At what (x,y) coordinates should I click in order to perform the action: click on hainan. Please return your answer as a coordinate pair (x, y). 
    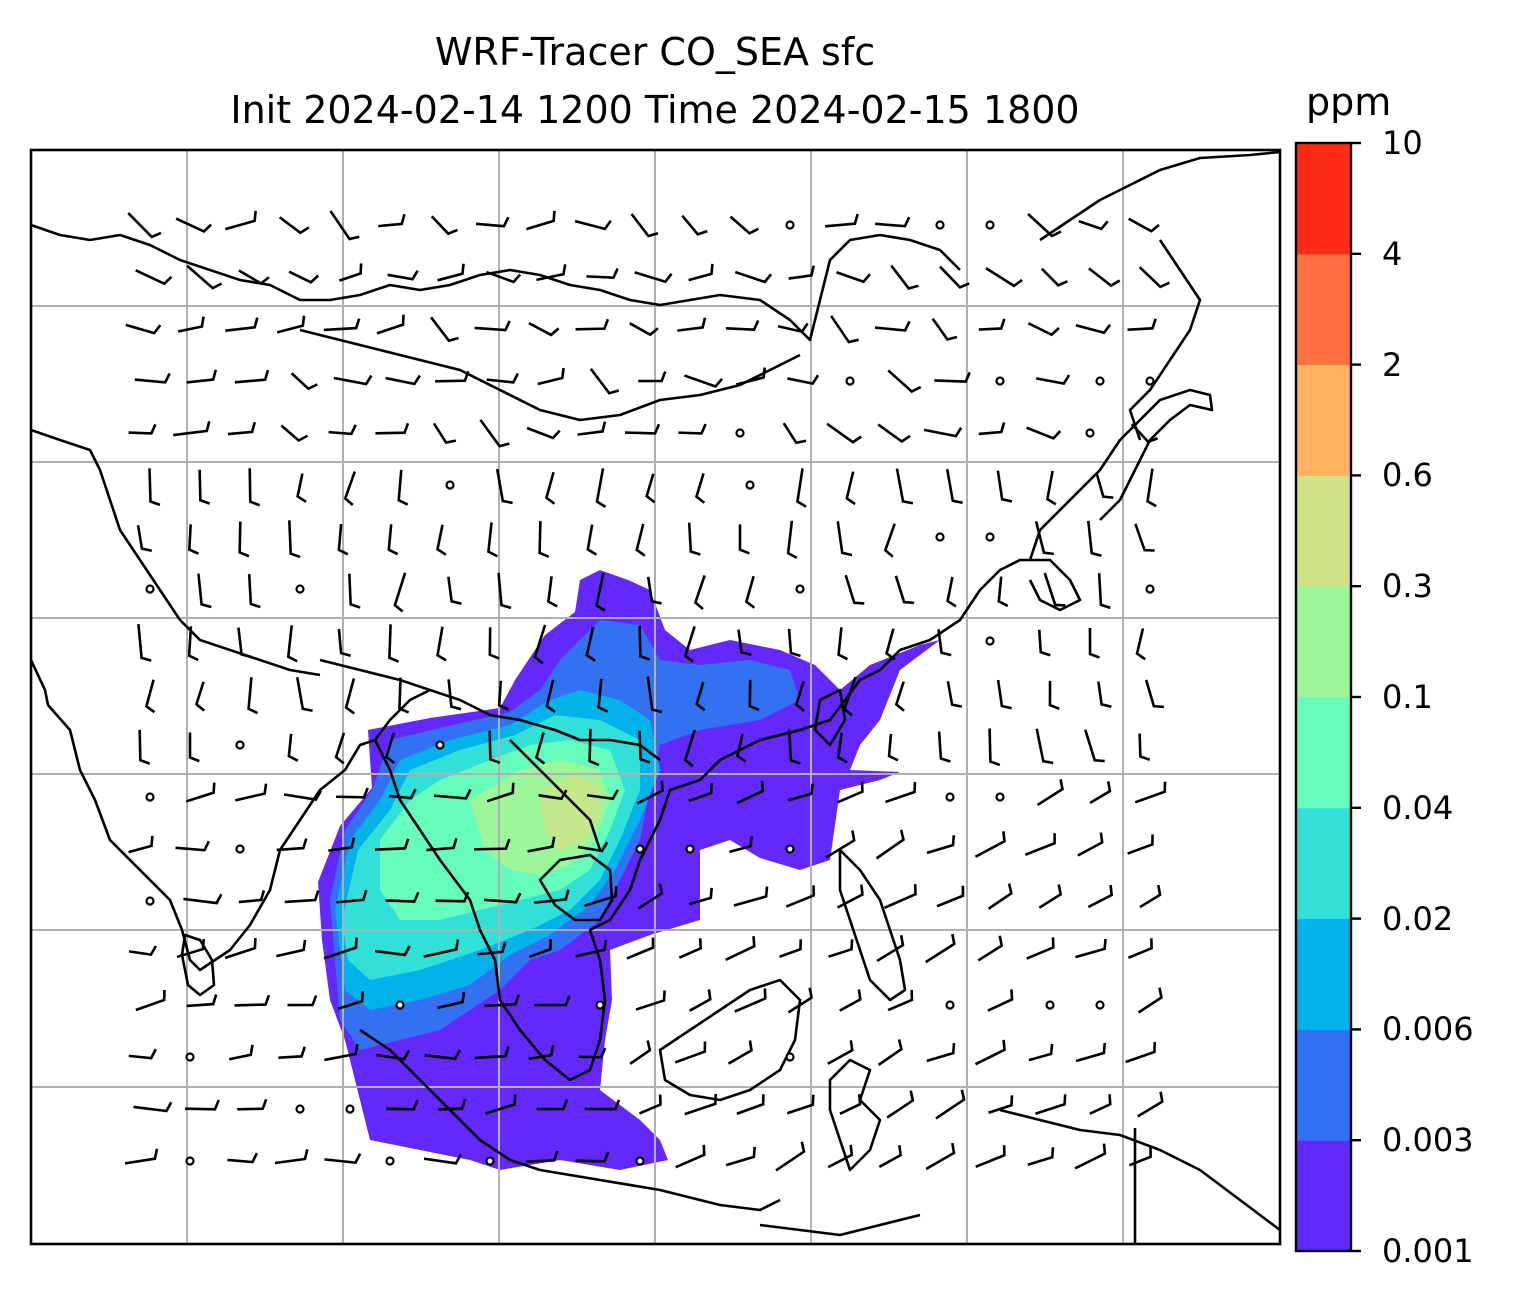
    Looking at the image, I should click on (830, 717).